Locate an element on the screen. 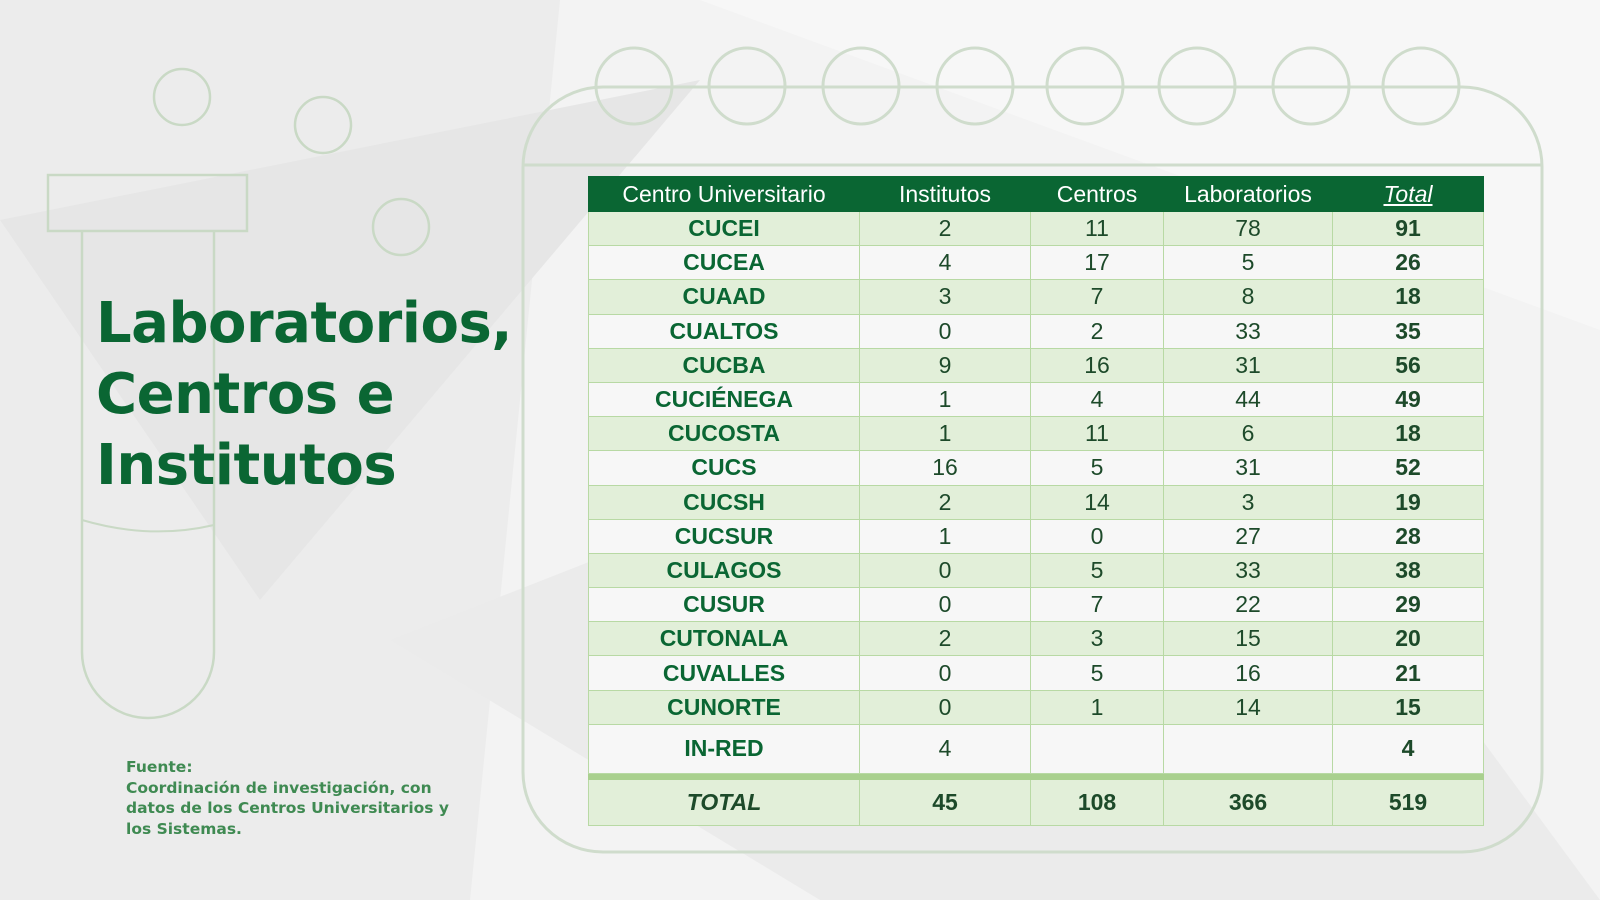 This screenshot has height=900, width=1600. cell: 52 is located at coordinates (1408, 468).